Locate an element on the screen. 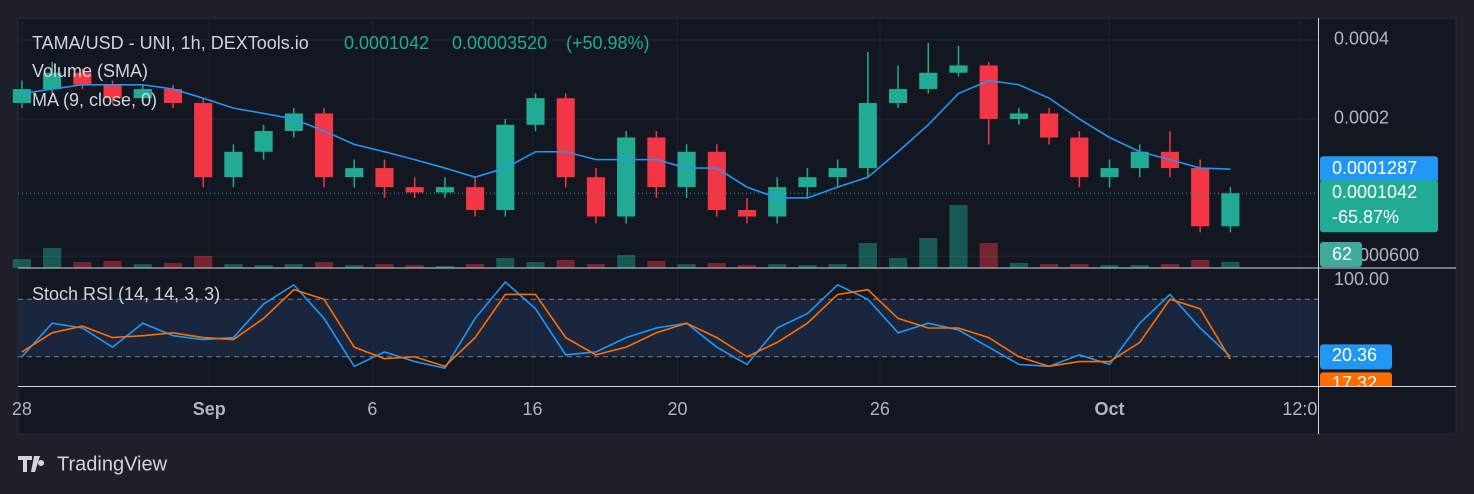 The image size is (1474, 494). brand: TradingView is located at coordinates (93, 464).